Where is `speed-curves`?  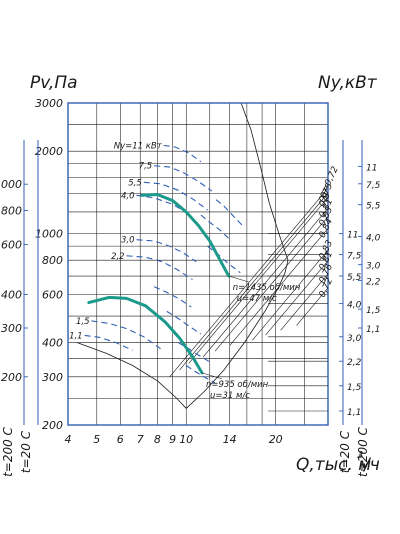
speed-curves is located at coordinates (159, 283).